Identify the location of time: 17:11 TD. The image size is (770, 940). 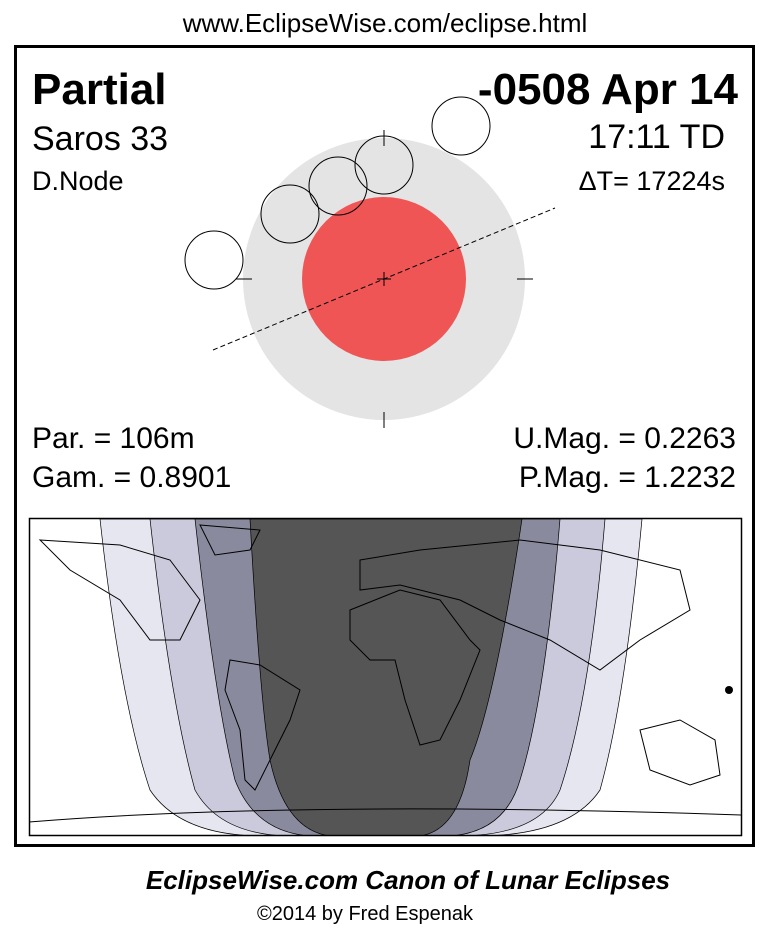
(656, 137).